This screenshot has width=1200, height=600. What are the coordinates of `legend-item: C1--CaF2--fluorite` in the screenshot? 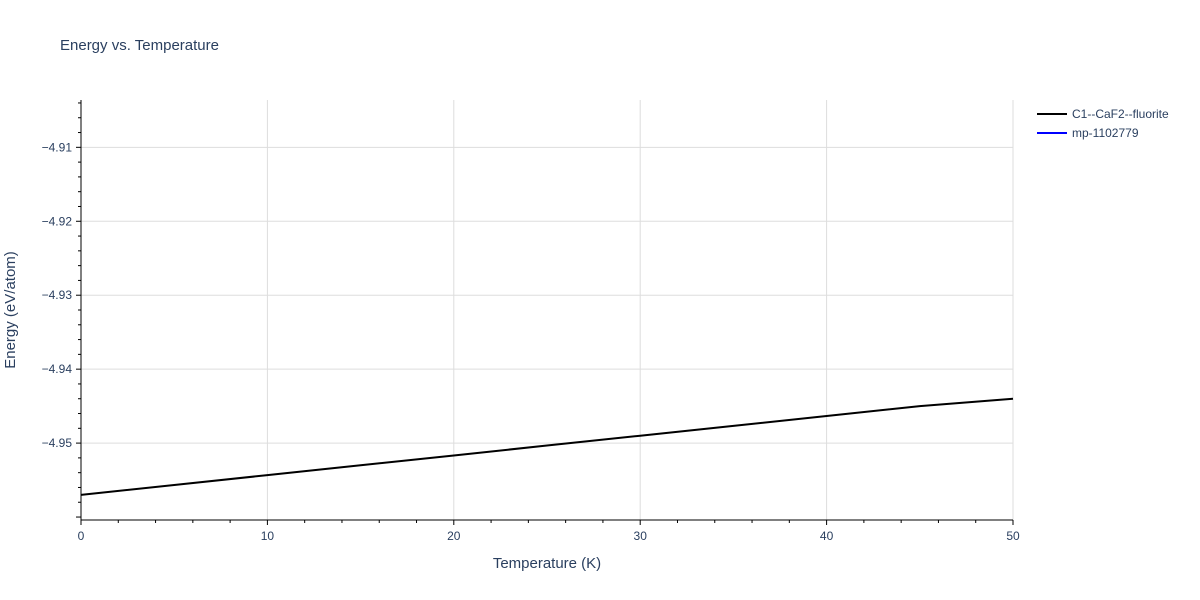 It's located at (1103, 114).